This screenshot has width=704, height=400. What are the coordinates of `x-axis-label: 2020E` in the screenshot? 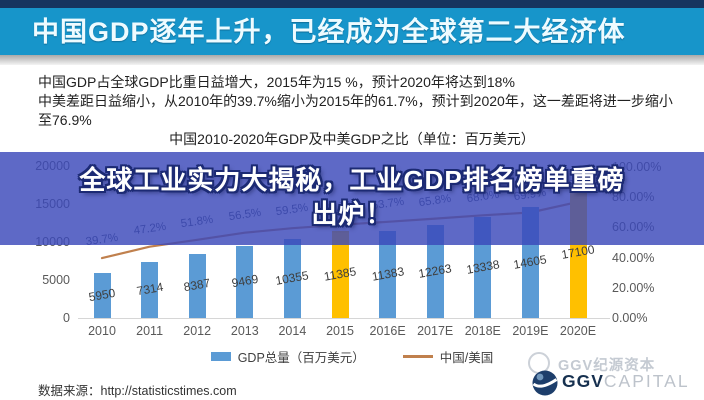 It's located at (578, 331).